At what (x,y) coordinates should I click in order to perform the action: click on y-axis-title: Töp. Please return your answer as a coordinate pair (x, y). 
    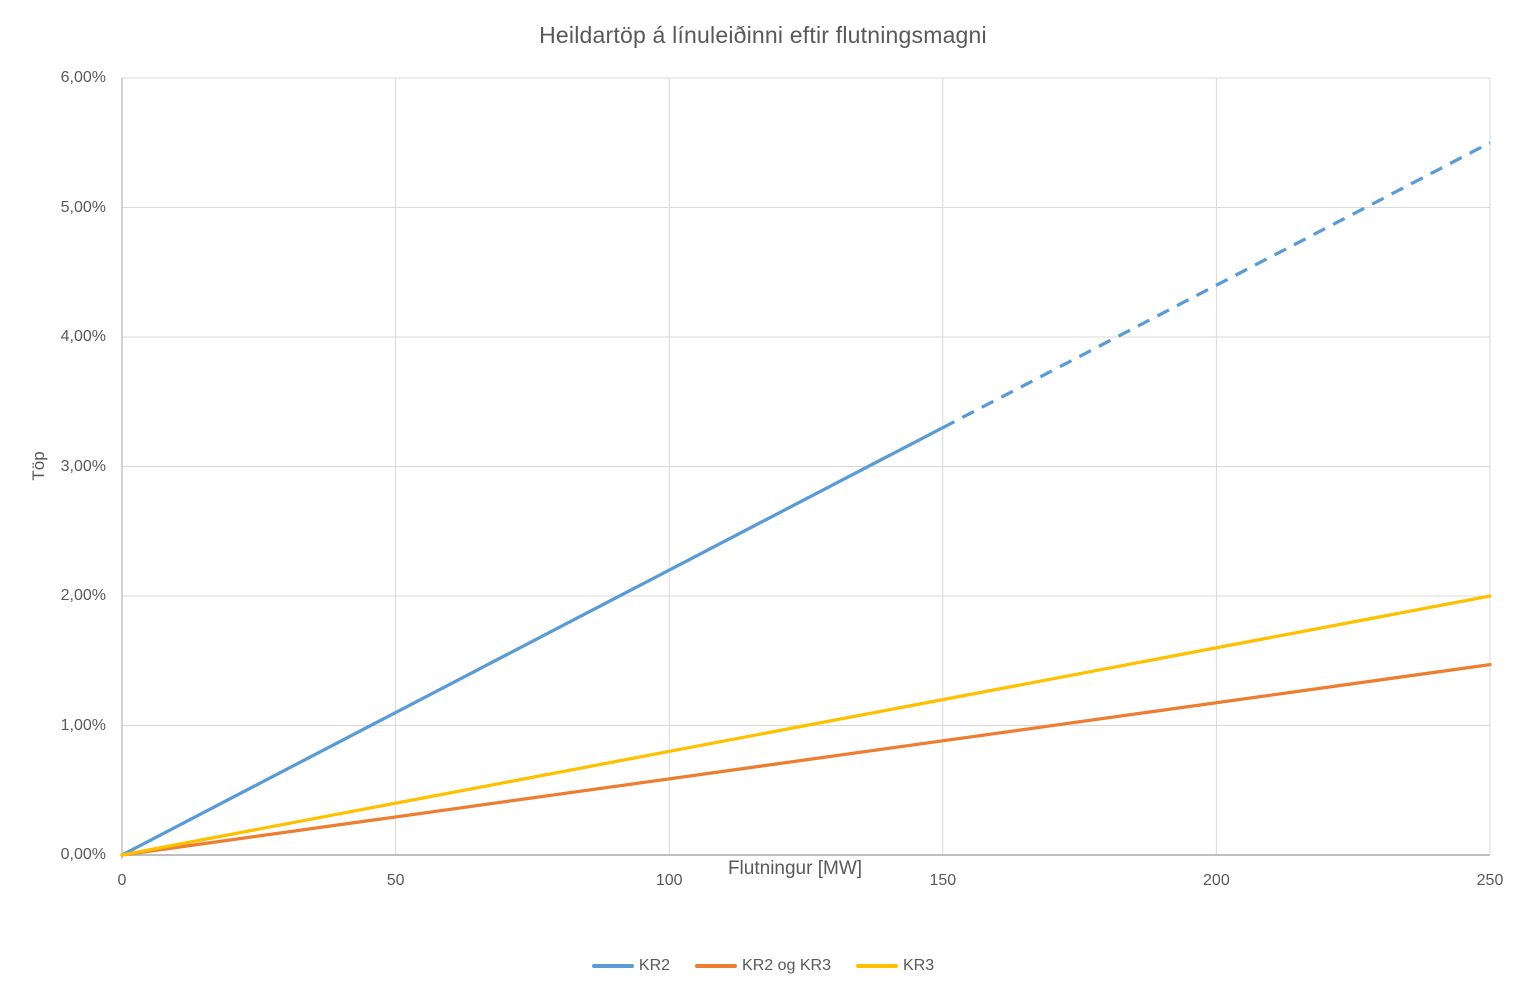
    Looking at the image, I should click on (38, 466).